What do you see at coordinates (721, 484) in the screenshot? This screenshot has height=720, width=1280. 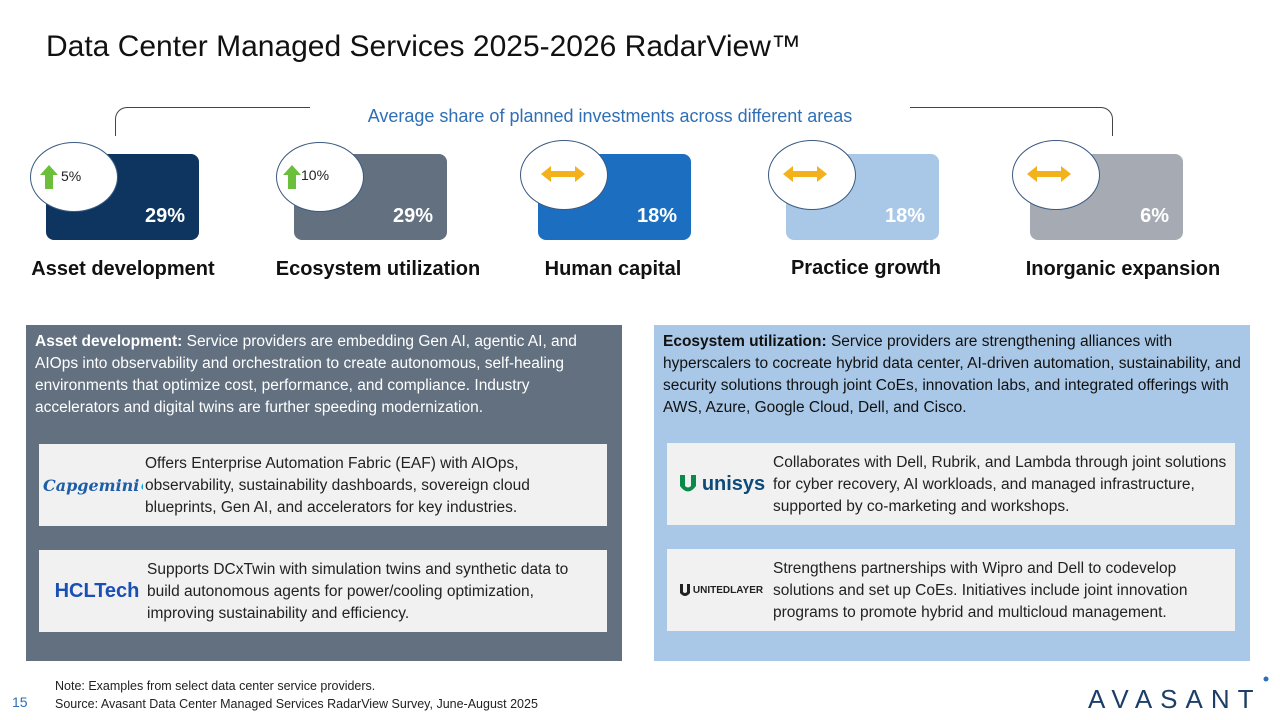 I see `unisys-logo: unisys` at bounding box center [721, 484].